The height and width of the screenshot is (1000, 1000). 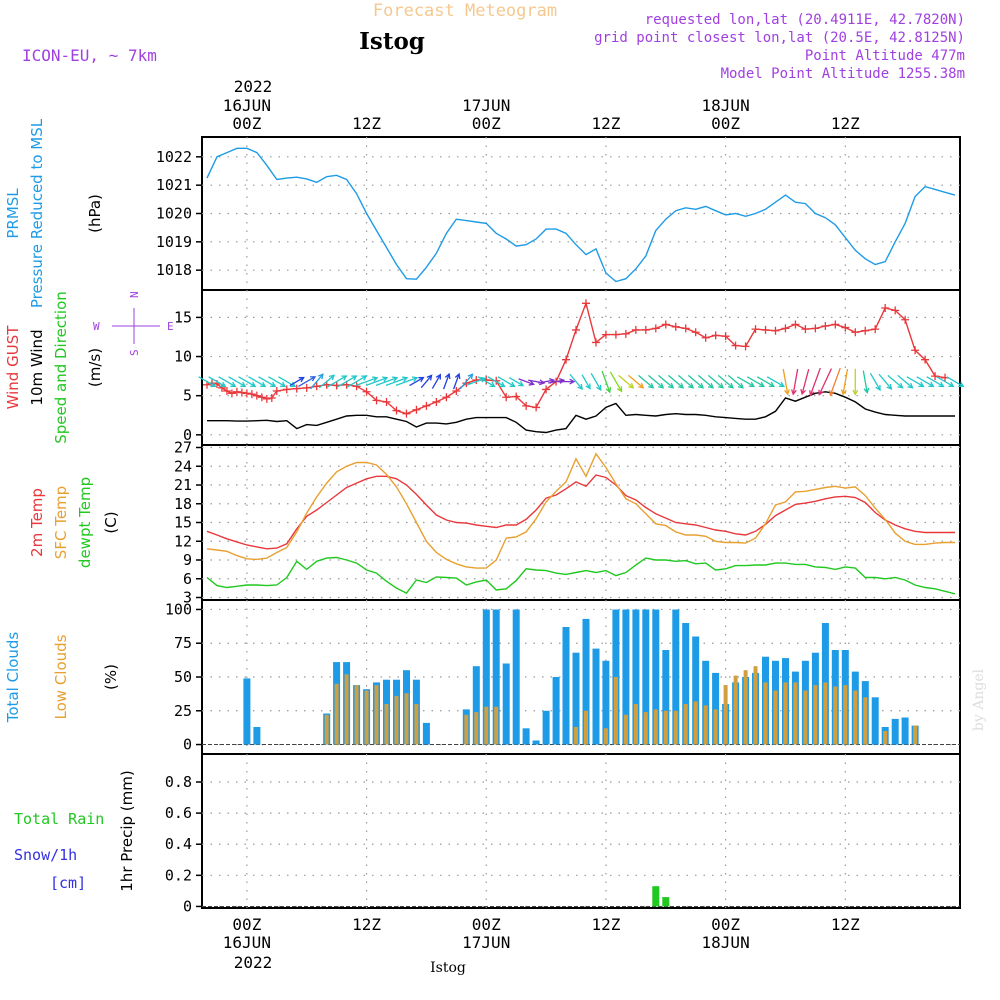 I want to click on y-tick-label: 1022, so click(x=174, y=157).